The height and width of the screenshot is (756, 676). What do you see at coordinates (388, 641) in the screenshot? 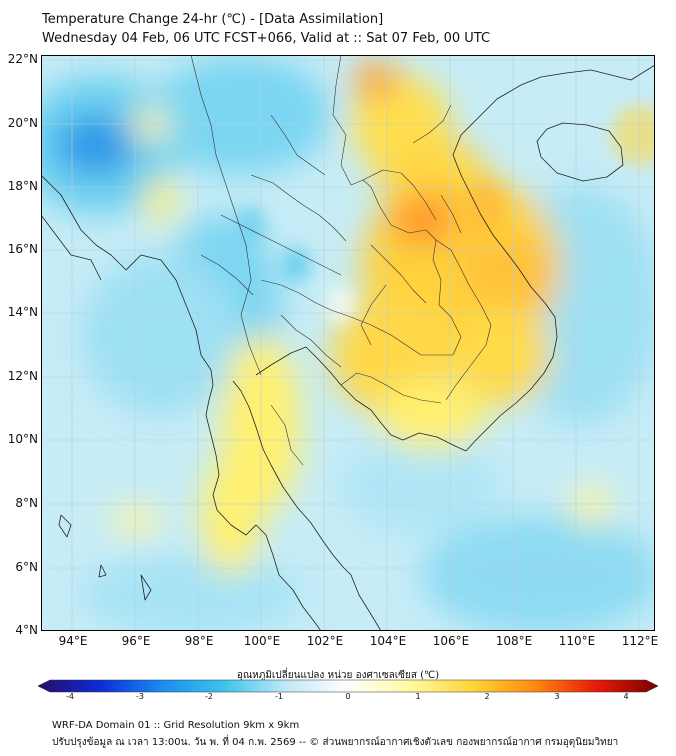
I see `lon-label-104: 104°E` at bounding box center [388, 641].